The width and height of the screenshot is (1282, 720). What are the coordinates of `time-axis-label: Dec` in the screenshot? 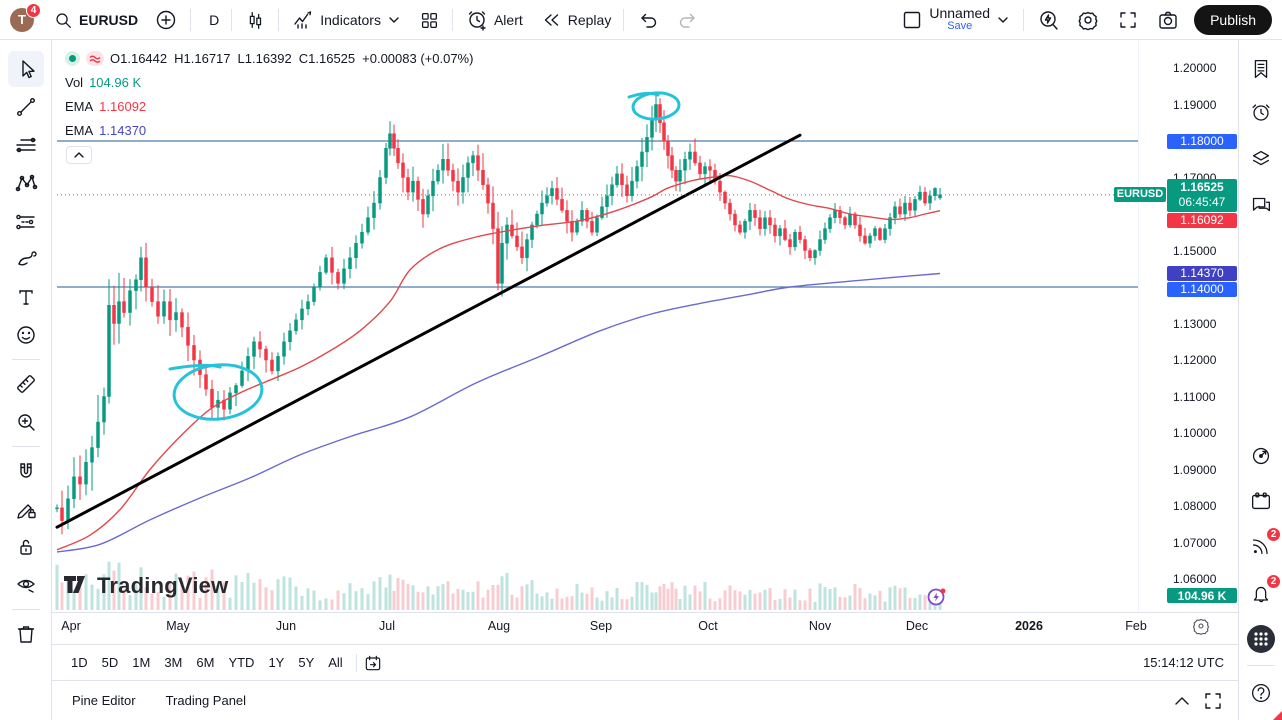 It's located at (917, 626).